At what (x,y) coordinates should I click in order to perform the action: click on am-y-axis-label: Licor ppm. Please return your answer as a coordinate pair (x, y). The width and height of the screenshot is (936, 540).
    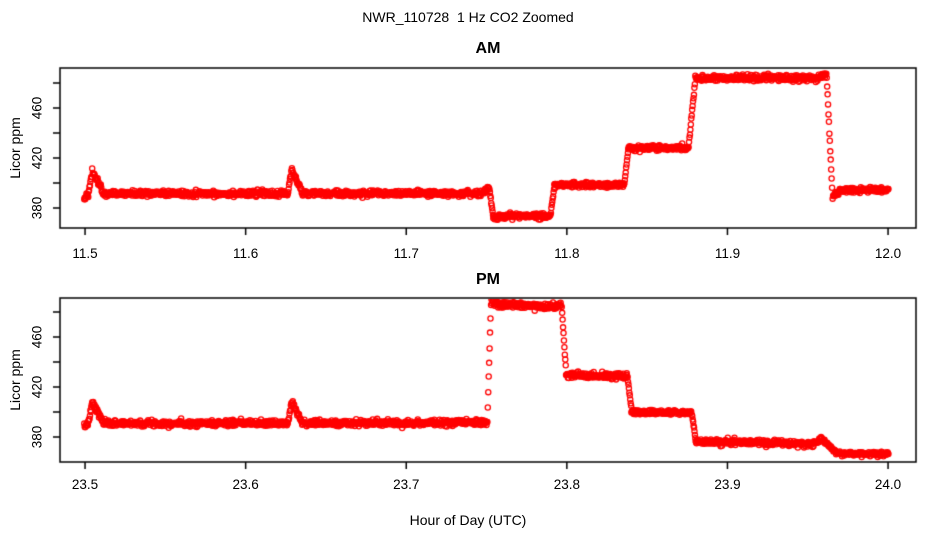
    Looking at the image, I should click on (15, 148).